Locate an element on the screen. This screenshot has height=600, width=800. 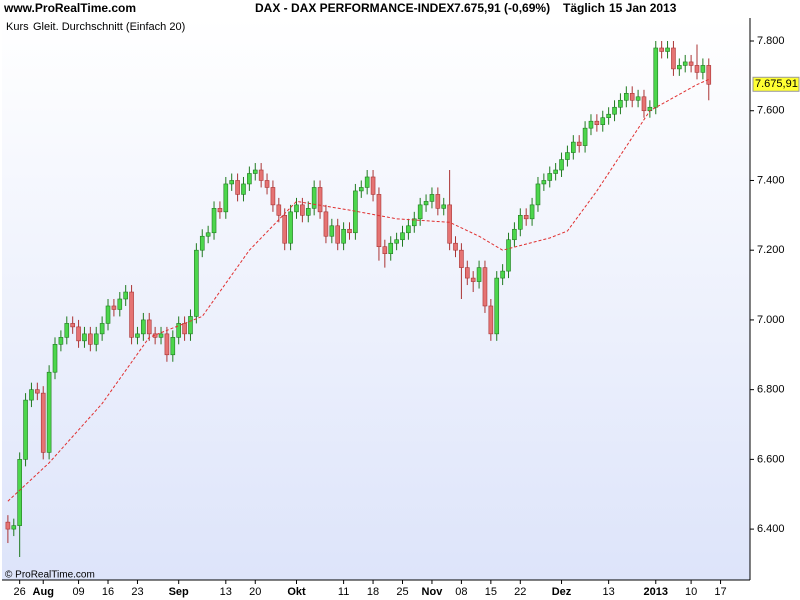
x-tick-label: 18 is located at coordinates (373, 592).